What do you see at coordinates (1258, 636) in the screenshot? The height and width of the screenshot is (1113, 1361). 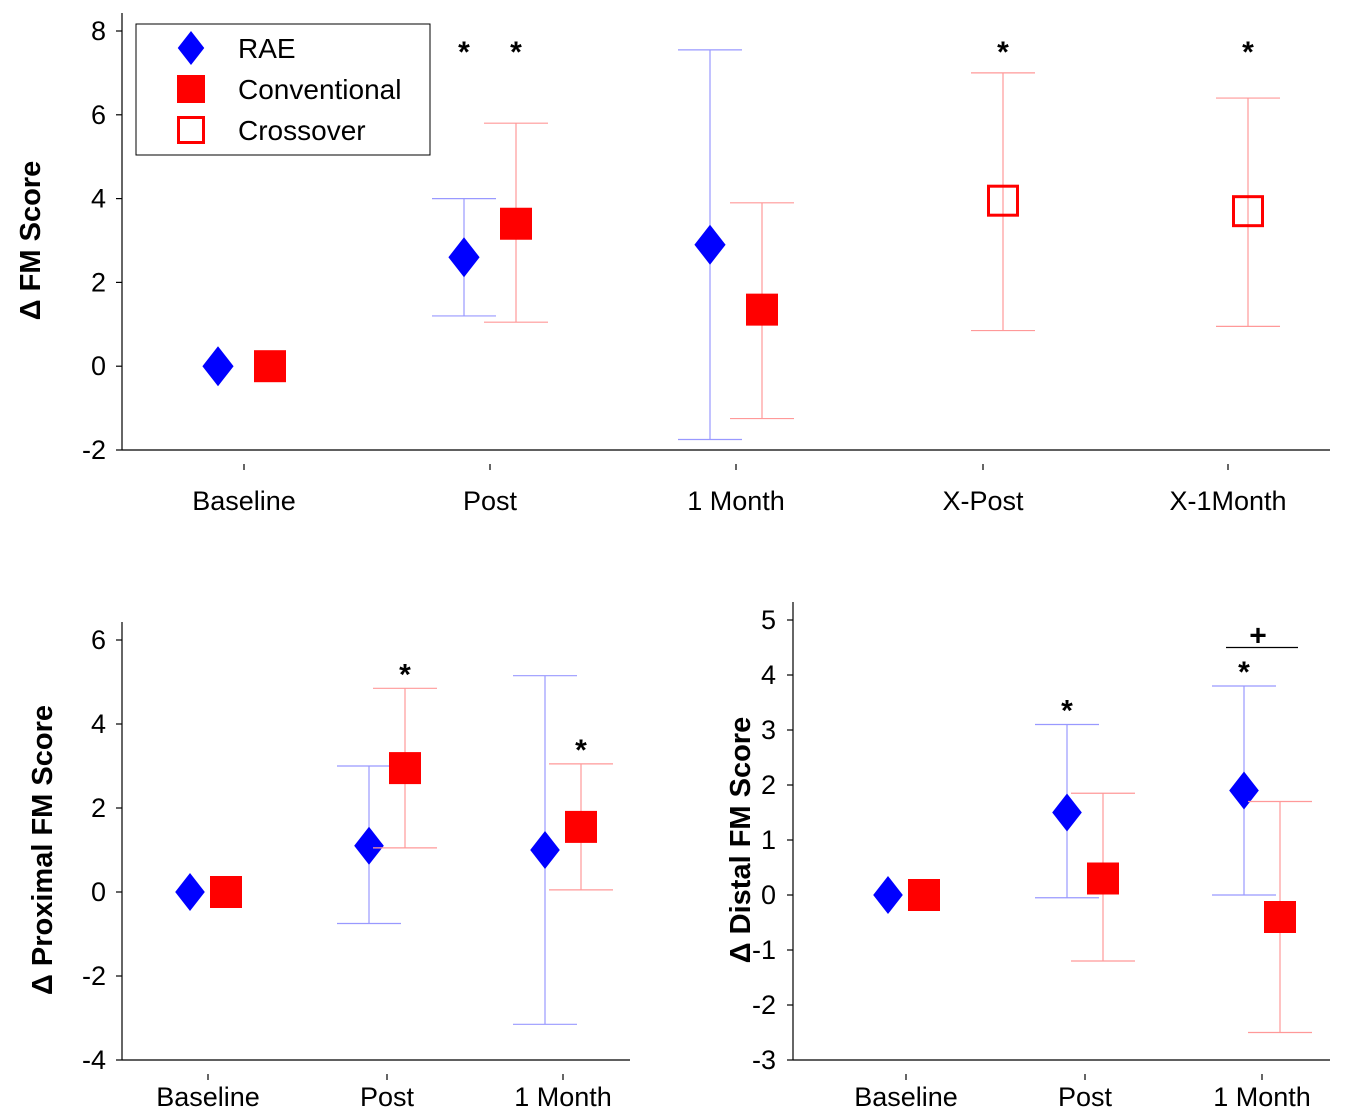 I see `group-difference-marker: +` at bounding box center [1258, 636].